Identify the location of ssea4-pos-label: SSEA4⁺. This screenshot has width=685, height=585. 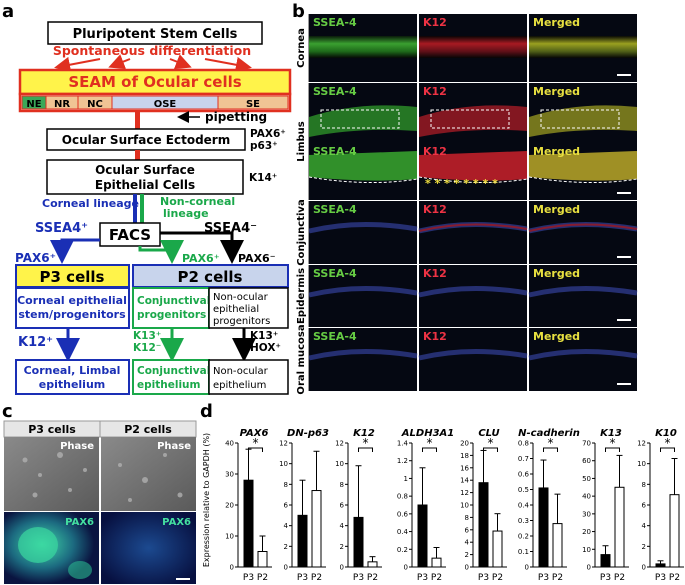
(61, 228).